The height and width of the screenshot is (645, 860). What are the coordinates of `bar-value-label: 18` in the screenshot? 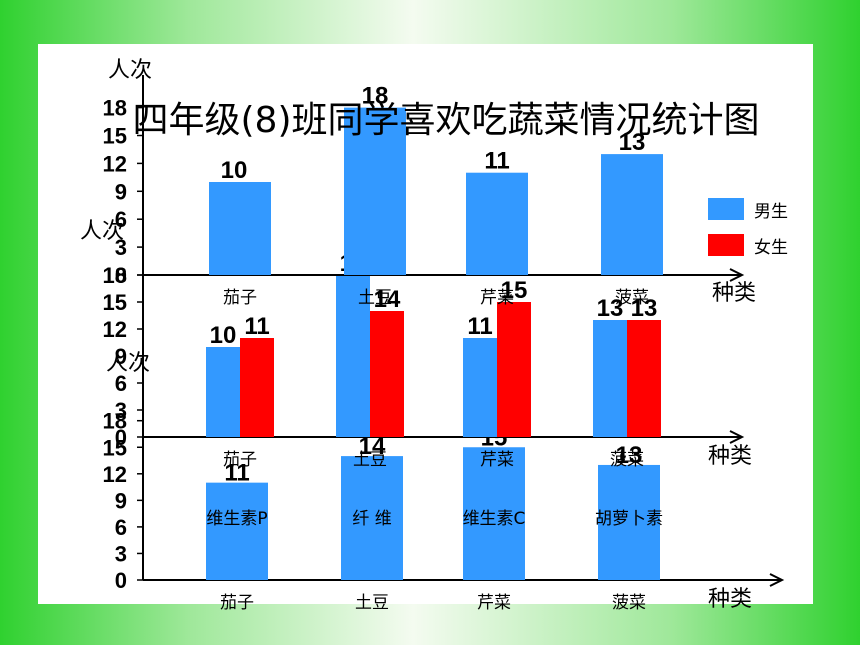 It's located at (375, 96).